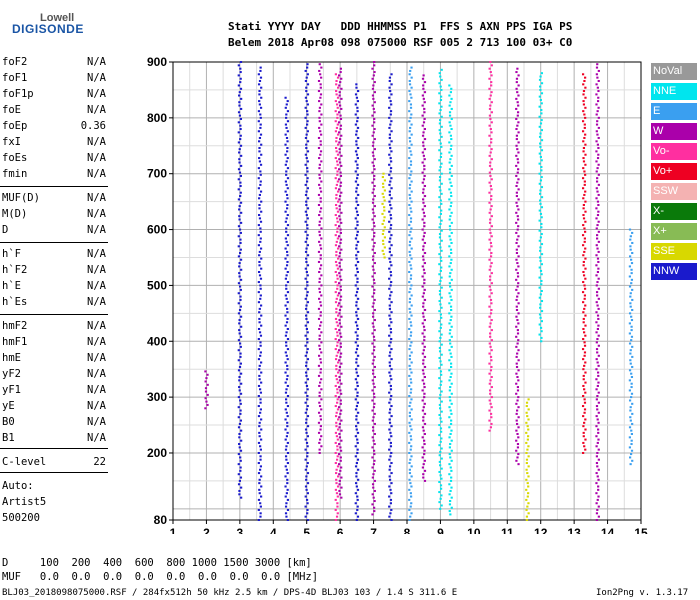 The height and width of the screenshot is (600, 700). Describe the element at coordinates (57, 18) in the screenshot. I see `logo-lowell: Lowell` at that location.